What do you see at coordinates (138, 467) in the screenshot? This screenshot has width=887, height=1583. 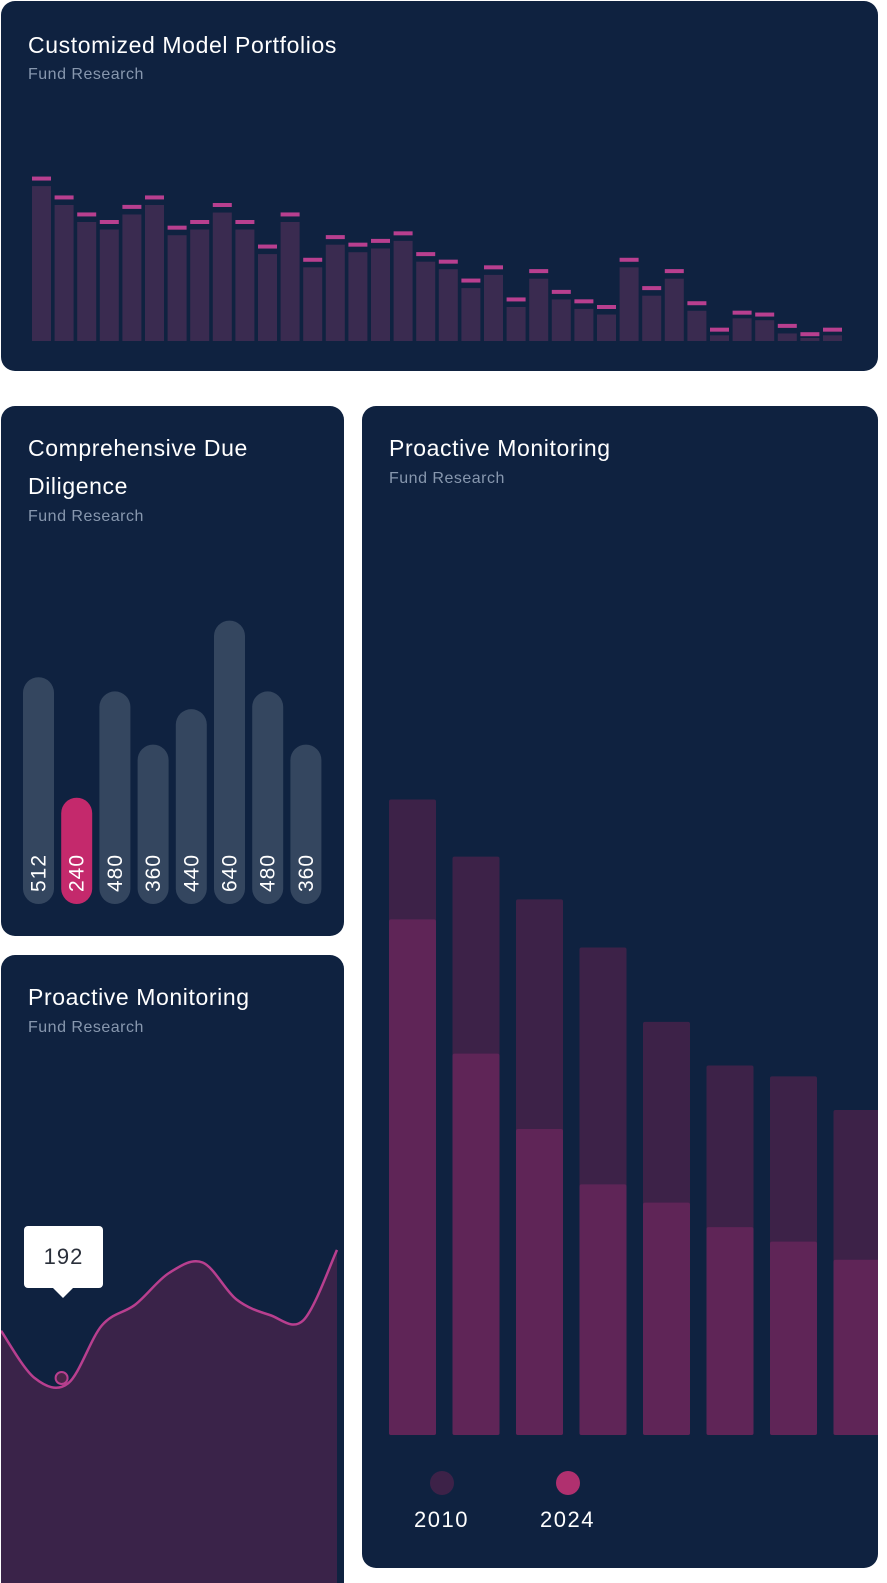 I see `diligence-title: Comprehensive Due Diligence` at bounding box center [138, 467].